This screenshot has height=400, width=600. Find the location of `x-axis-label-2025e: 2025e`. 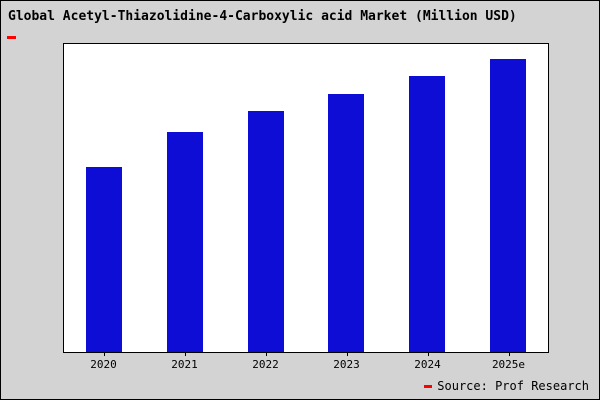

x-axis-label-2025e: 2025e is located at coordinates (509, 361).